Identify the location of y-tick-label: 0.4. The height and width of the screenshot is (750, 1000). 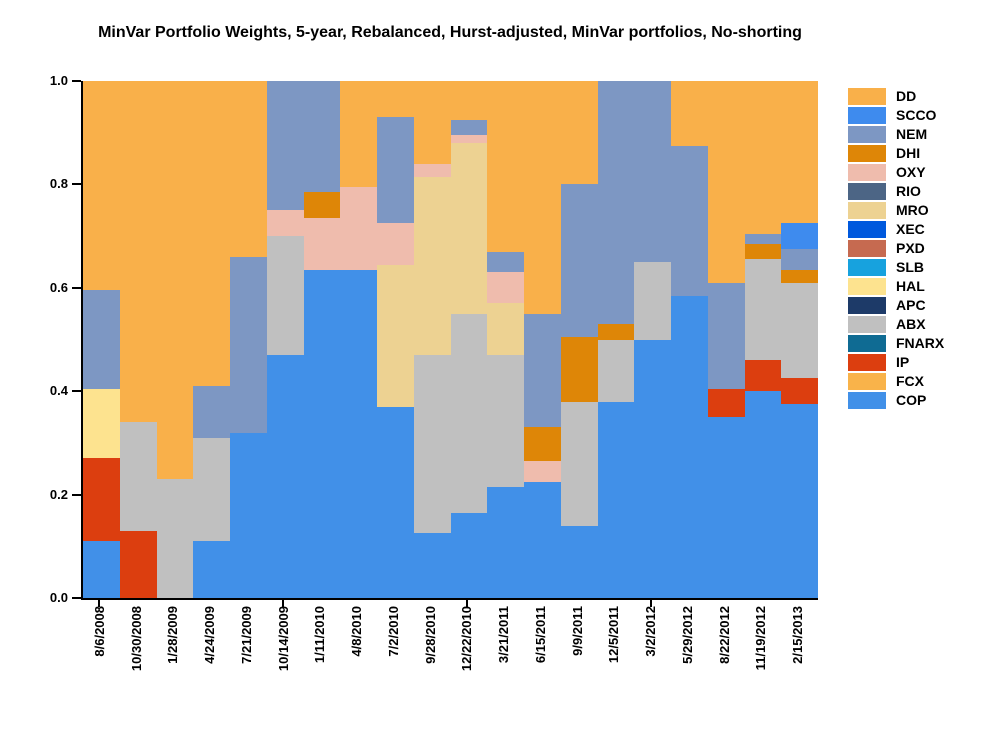
(58, 391).